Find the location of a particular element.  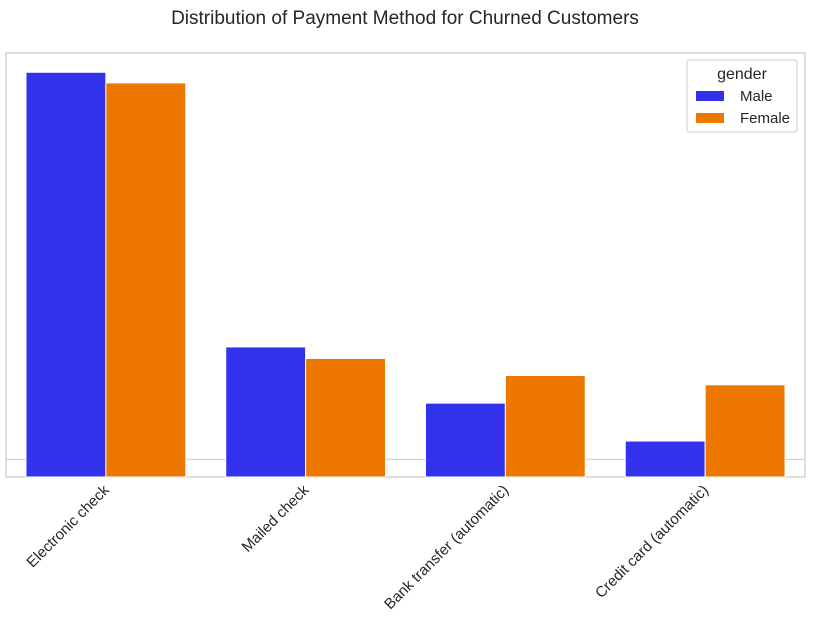

legend: gender Male Female is located at coordinates (742, 96).